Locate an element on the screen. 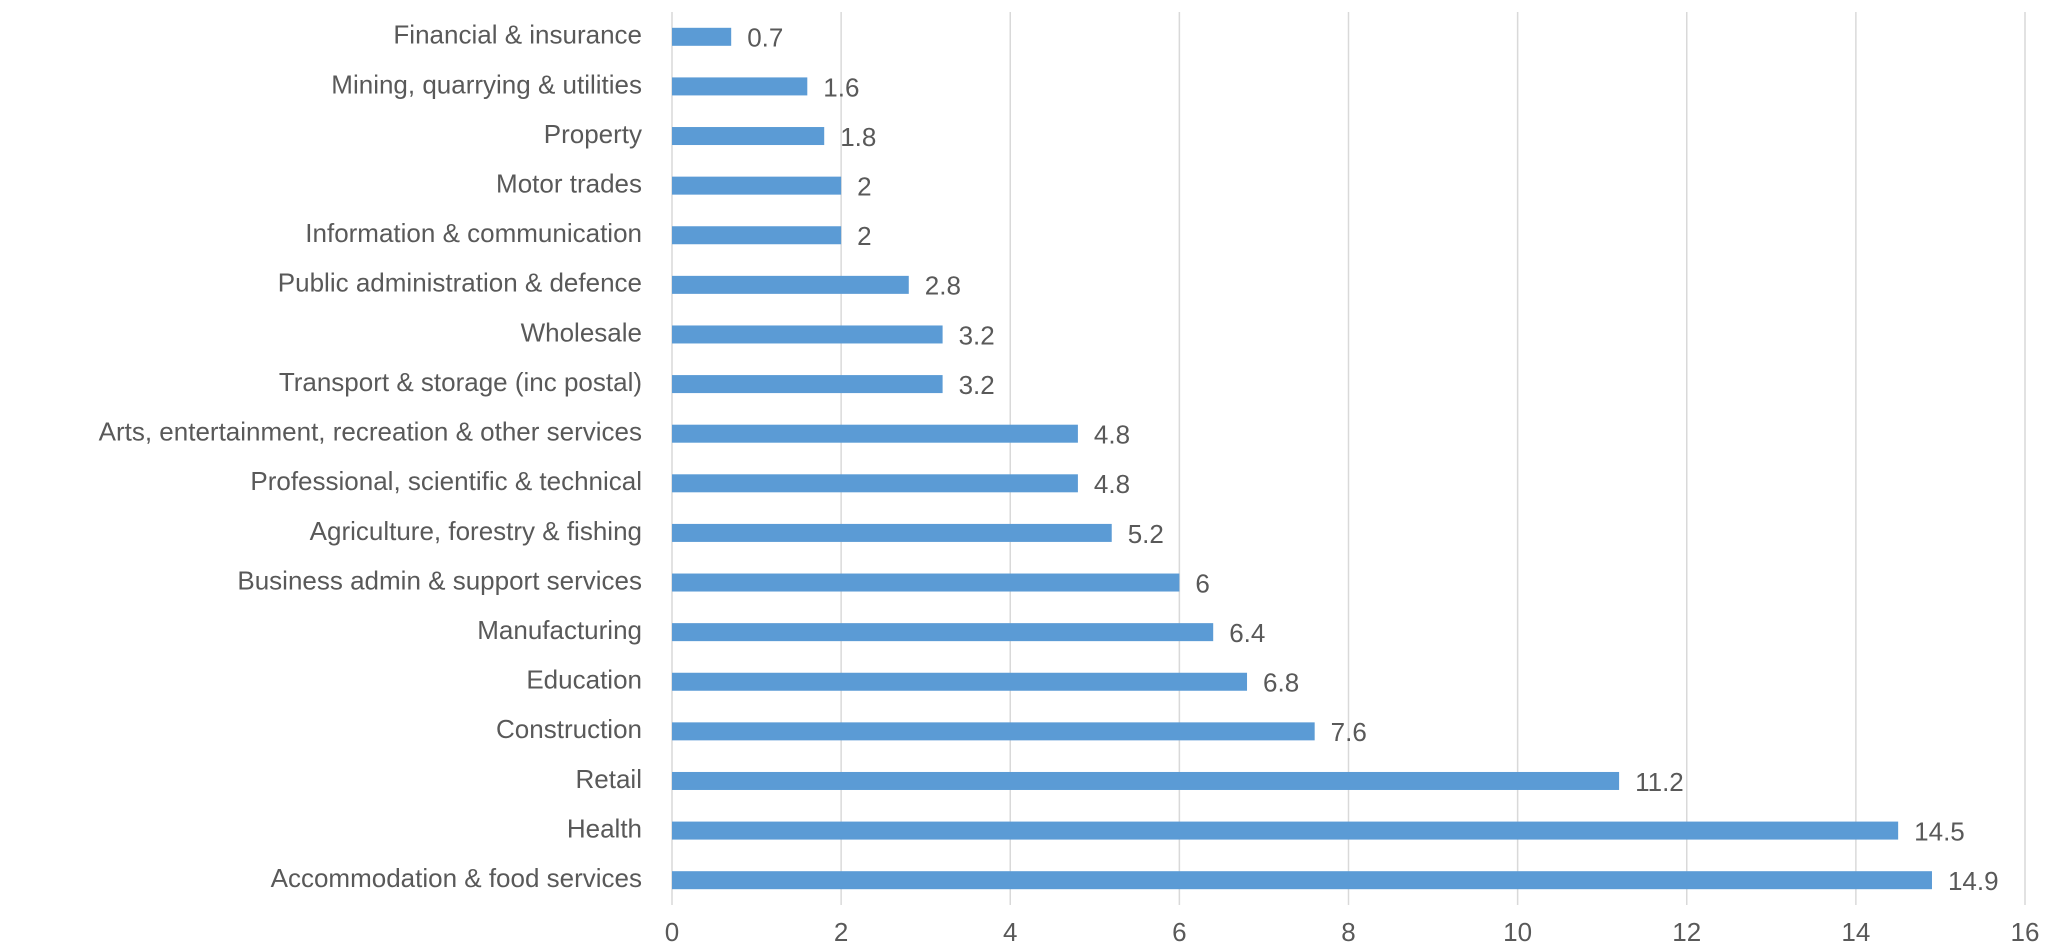 This screenshot has width=2045, height=949. x-tick-label: 0 is located at coordinates (672, 932).